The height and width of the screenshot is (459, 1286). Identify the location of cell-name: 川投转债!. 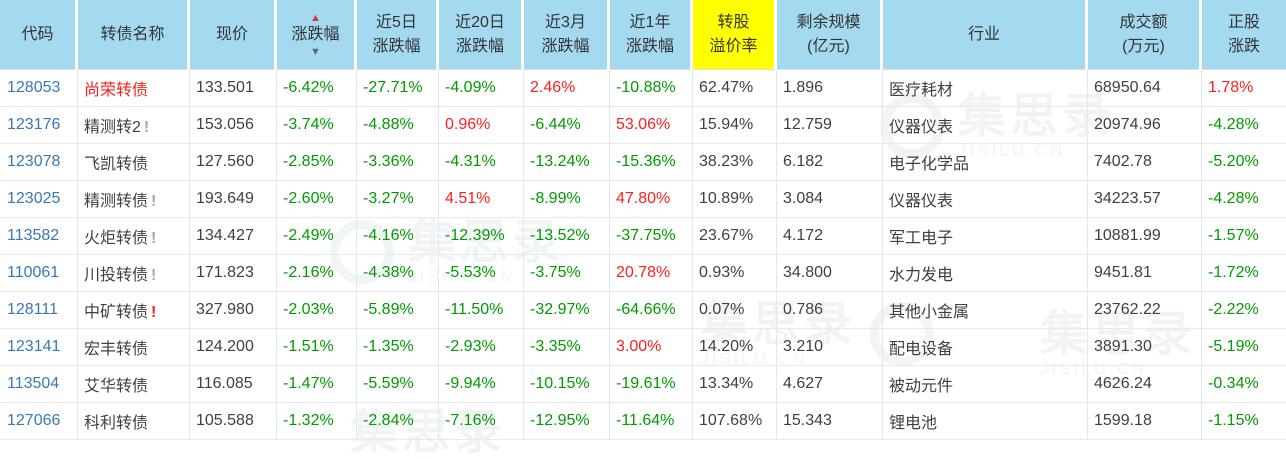
(134, 273).